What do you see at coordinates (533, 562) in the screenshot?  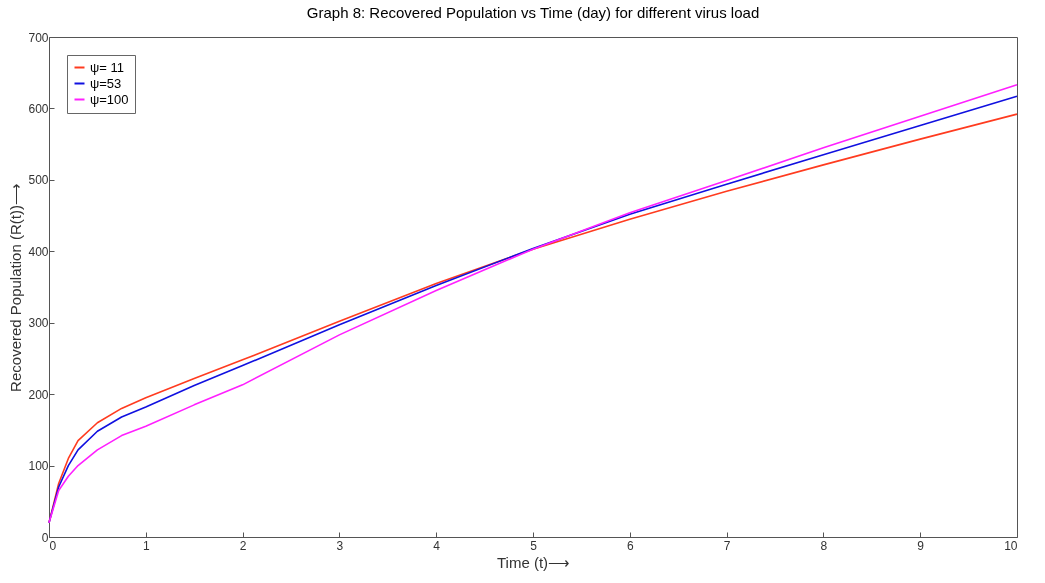 I see `x-axis-title: Time (t)⟶` at bounding box center [533, 562].